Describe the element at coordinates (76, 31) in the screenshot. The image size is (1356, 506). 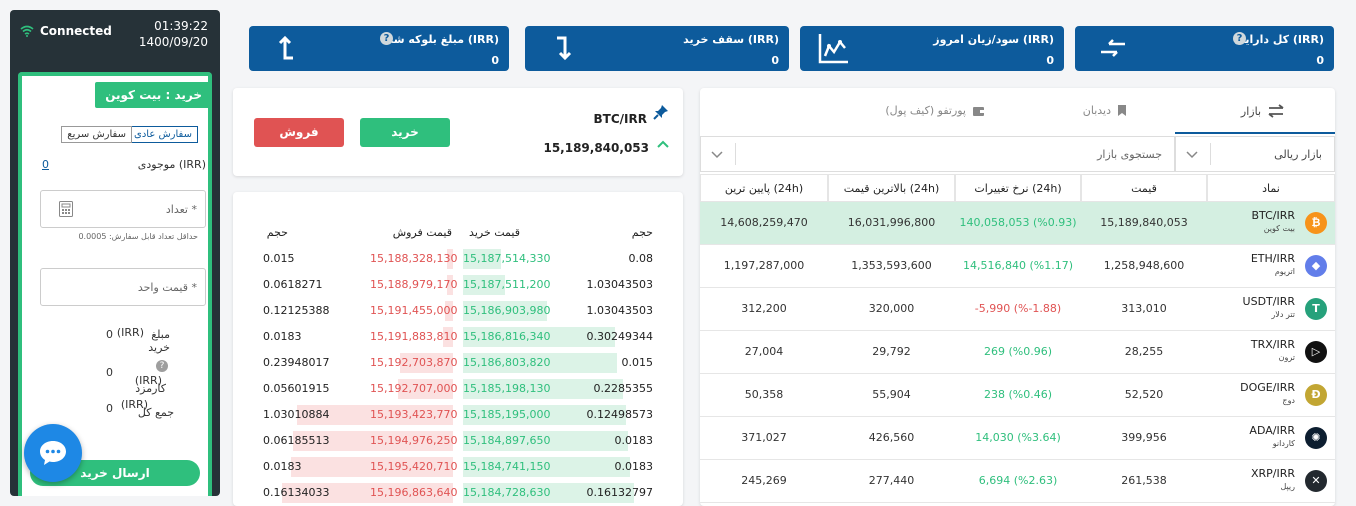
I see `connection-label: Connected` at that location.